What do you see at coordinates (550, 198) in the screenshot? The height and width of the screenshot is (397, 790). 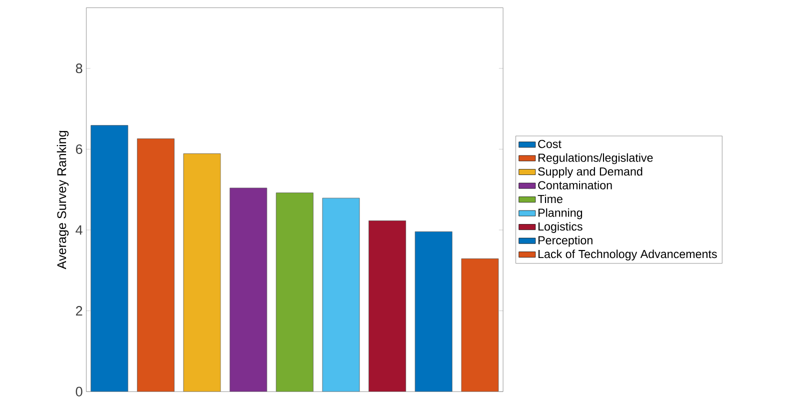 I see `legend-label: Time` at bounding box center [550, 198].